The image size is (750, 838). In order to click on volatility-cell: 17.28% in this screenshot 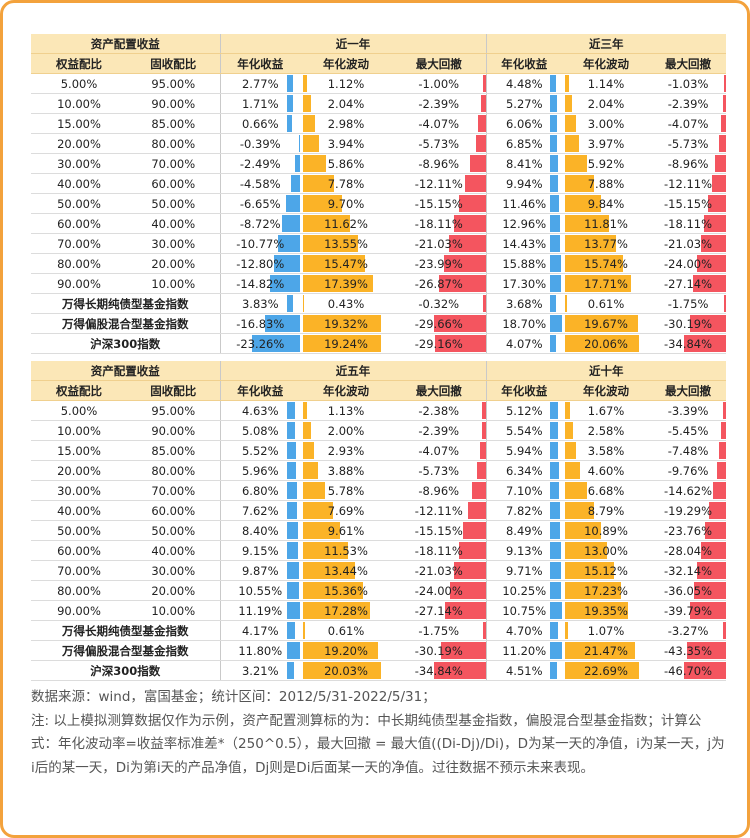, I will do `click(346, 610)`.